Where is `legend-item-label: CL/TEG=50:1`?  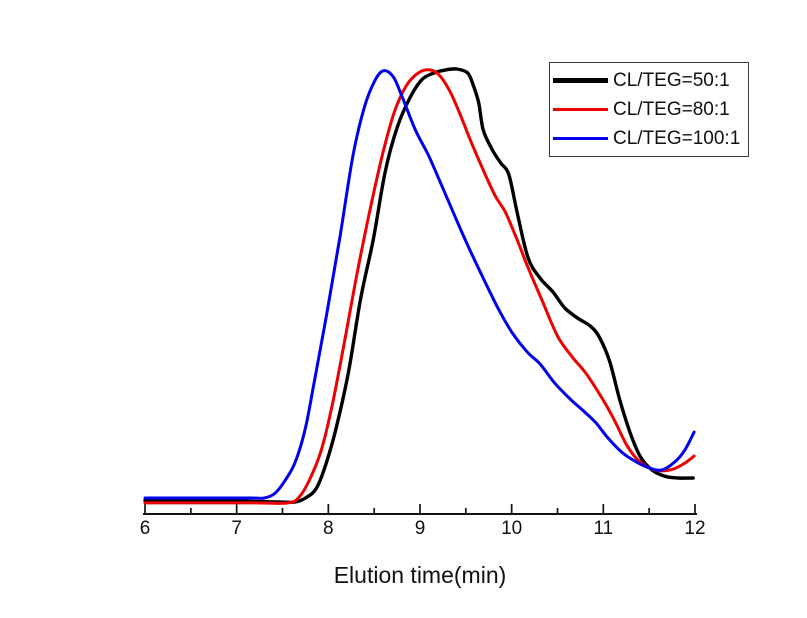
legend-item-label: CL/TEG=50:1 is located at coordinates (671, 80).